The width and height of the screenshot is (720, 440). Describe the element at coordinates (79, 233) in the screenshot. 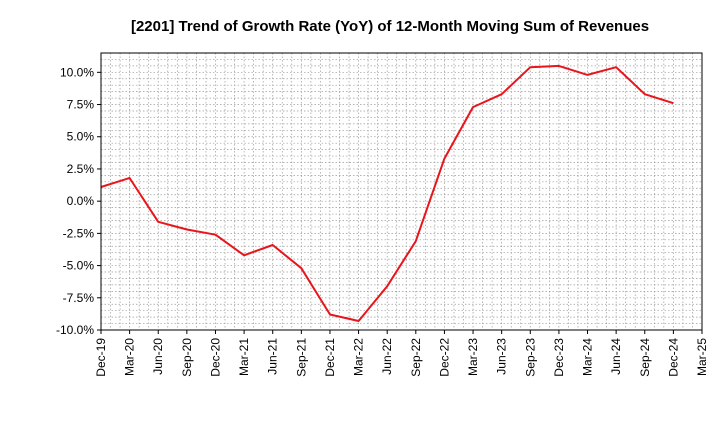

I see `y-tick-label: -2.5%` at that location.